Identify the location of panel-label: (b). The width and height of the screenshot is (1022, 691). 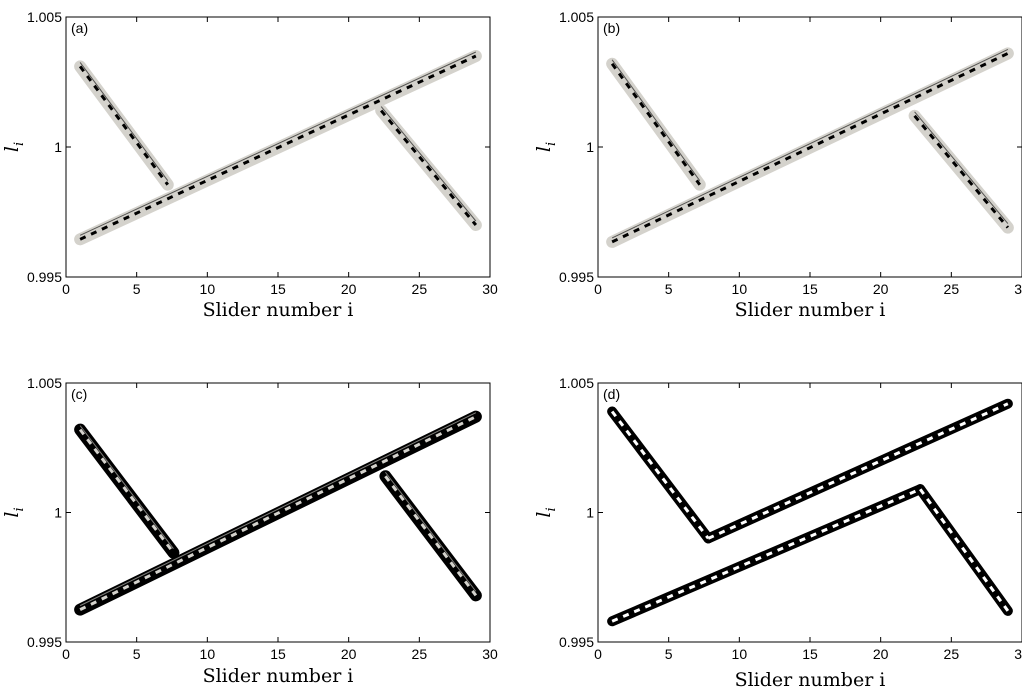
(611, 28).